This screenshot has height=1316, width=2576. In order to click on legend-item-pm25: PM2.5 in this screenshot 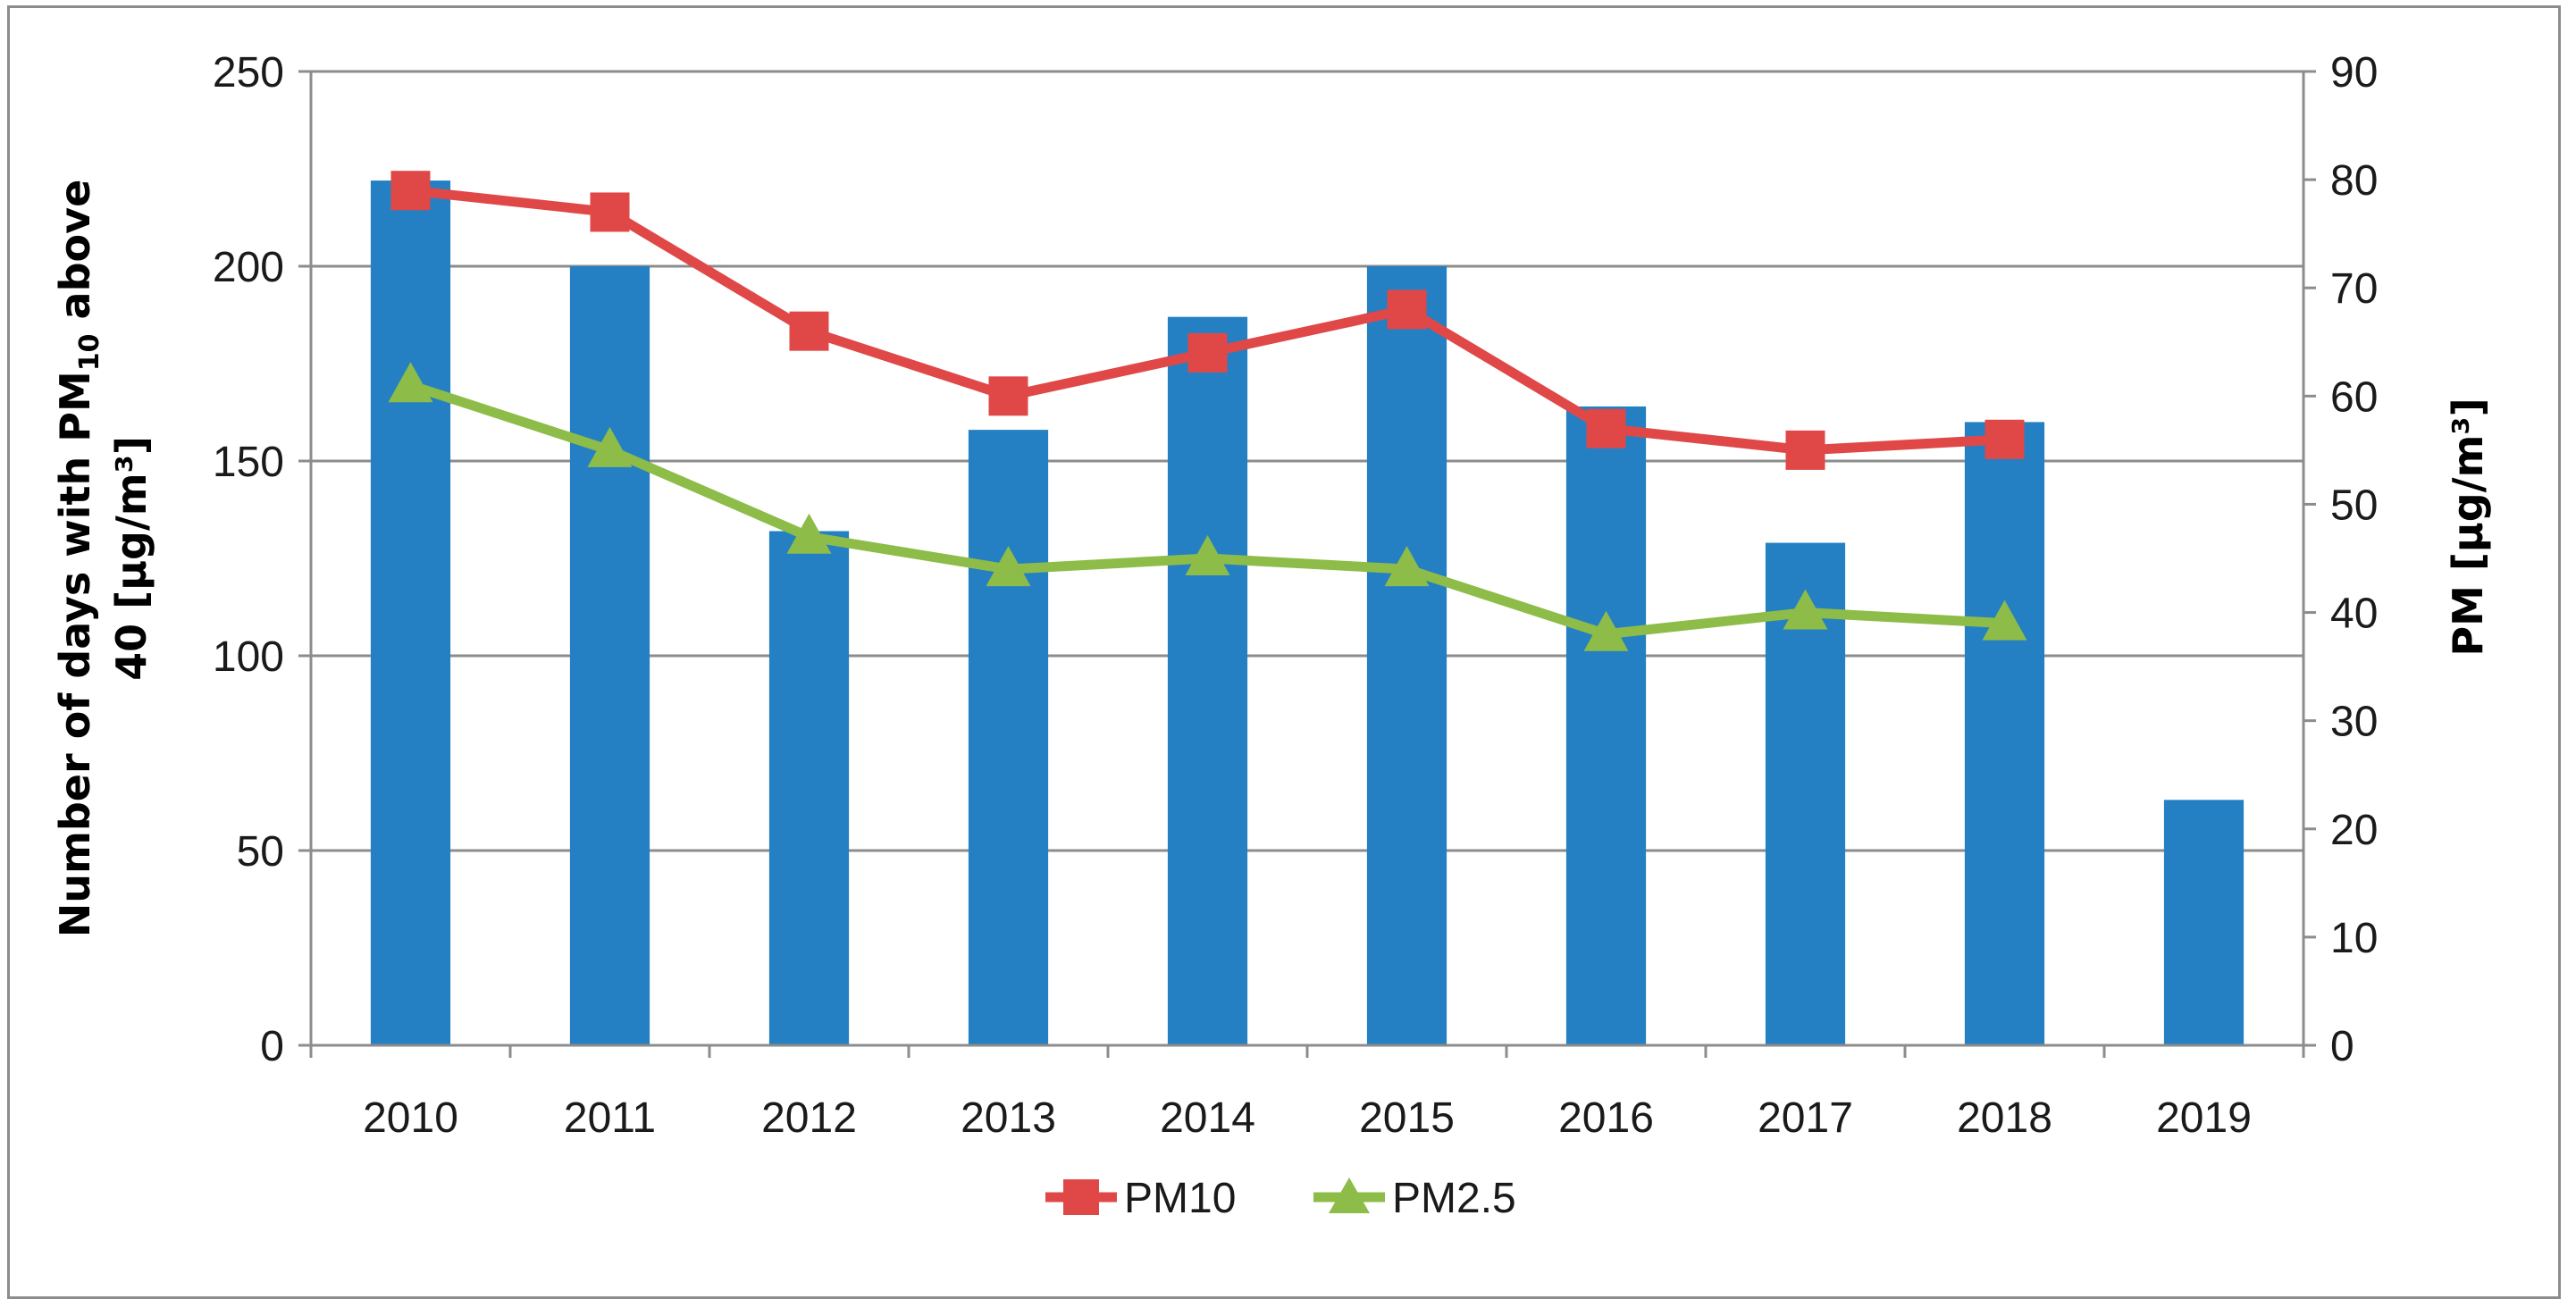, I will do `click(1414, 1198)`.